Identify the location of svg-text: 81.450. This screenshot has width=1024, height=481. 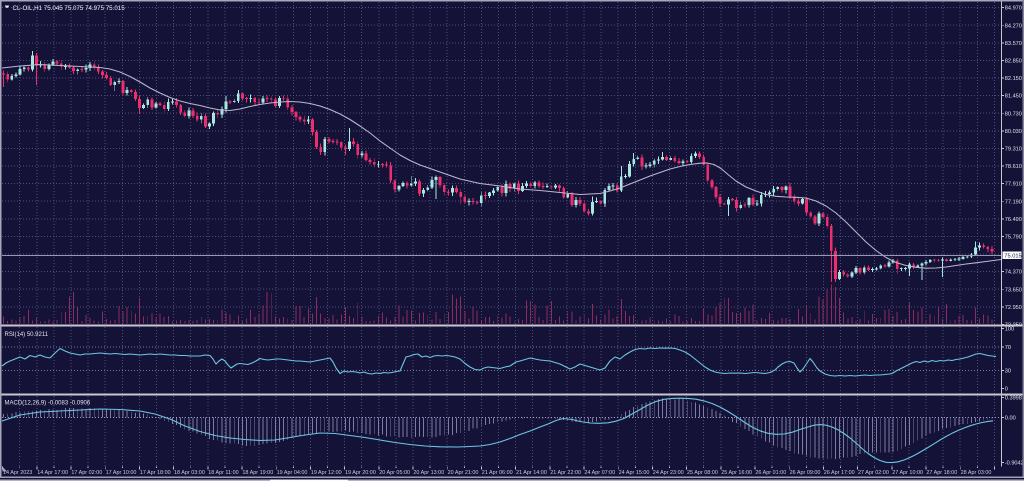
(1013, 97).